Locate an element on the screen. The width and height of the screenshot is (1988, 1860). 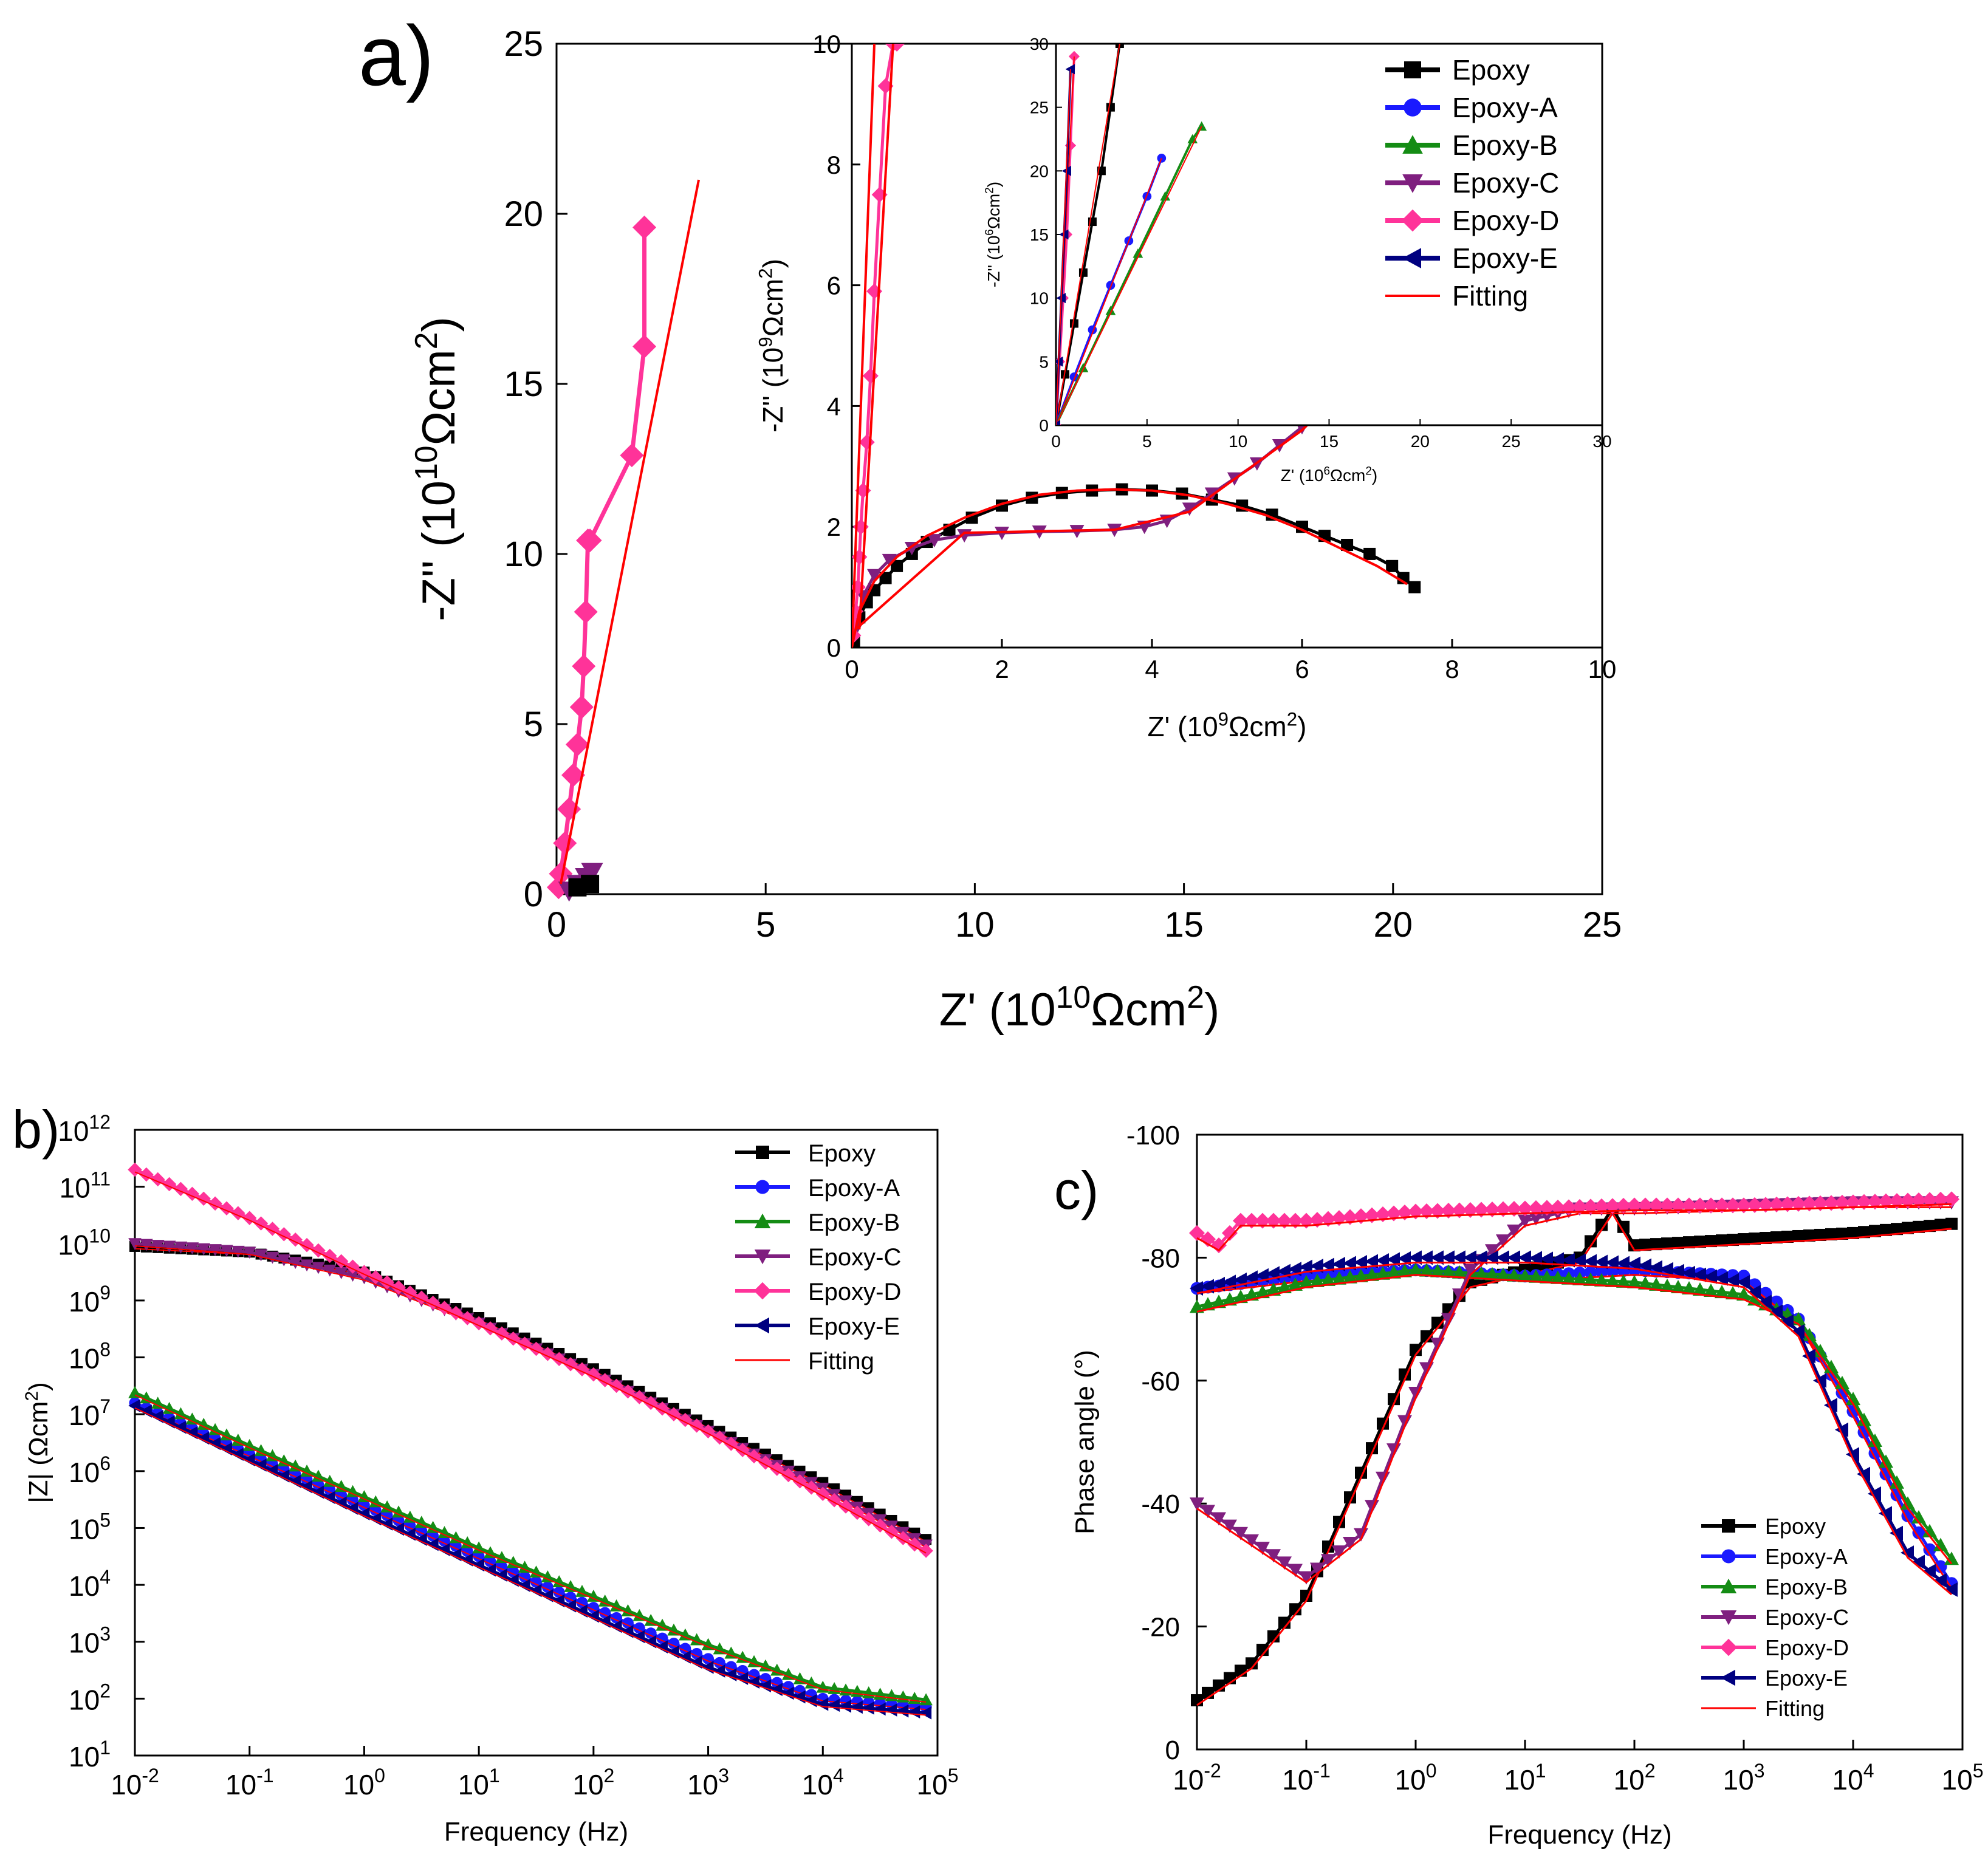
b-xtick-exp: 4 is located at coordinates (838, 1775).